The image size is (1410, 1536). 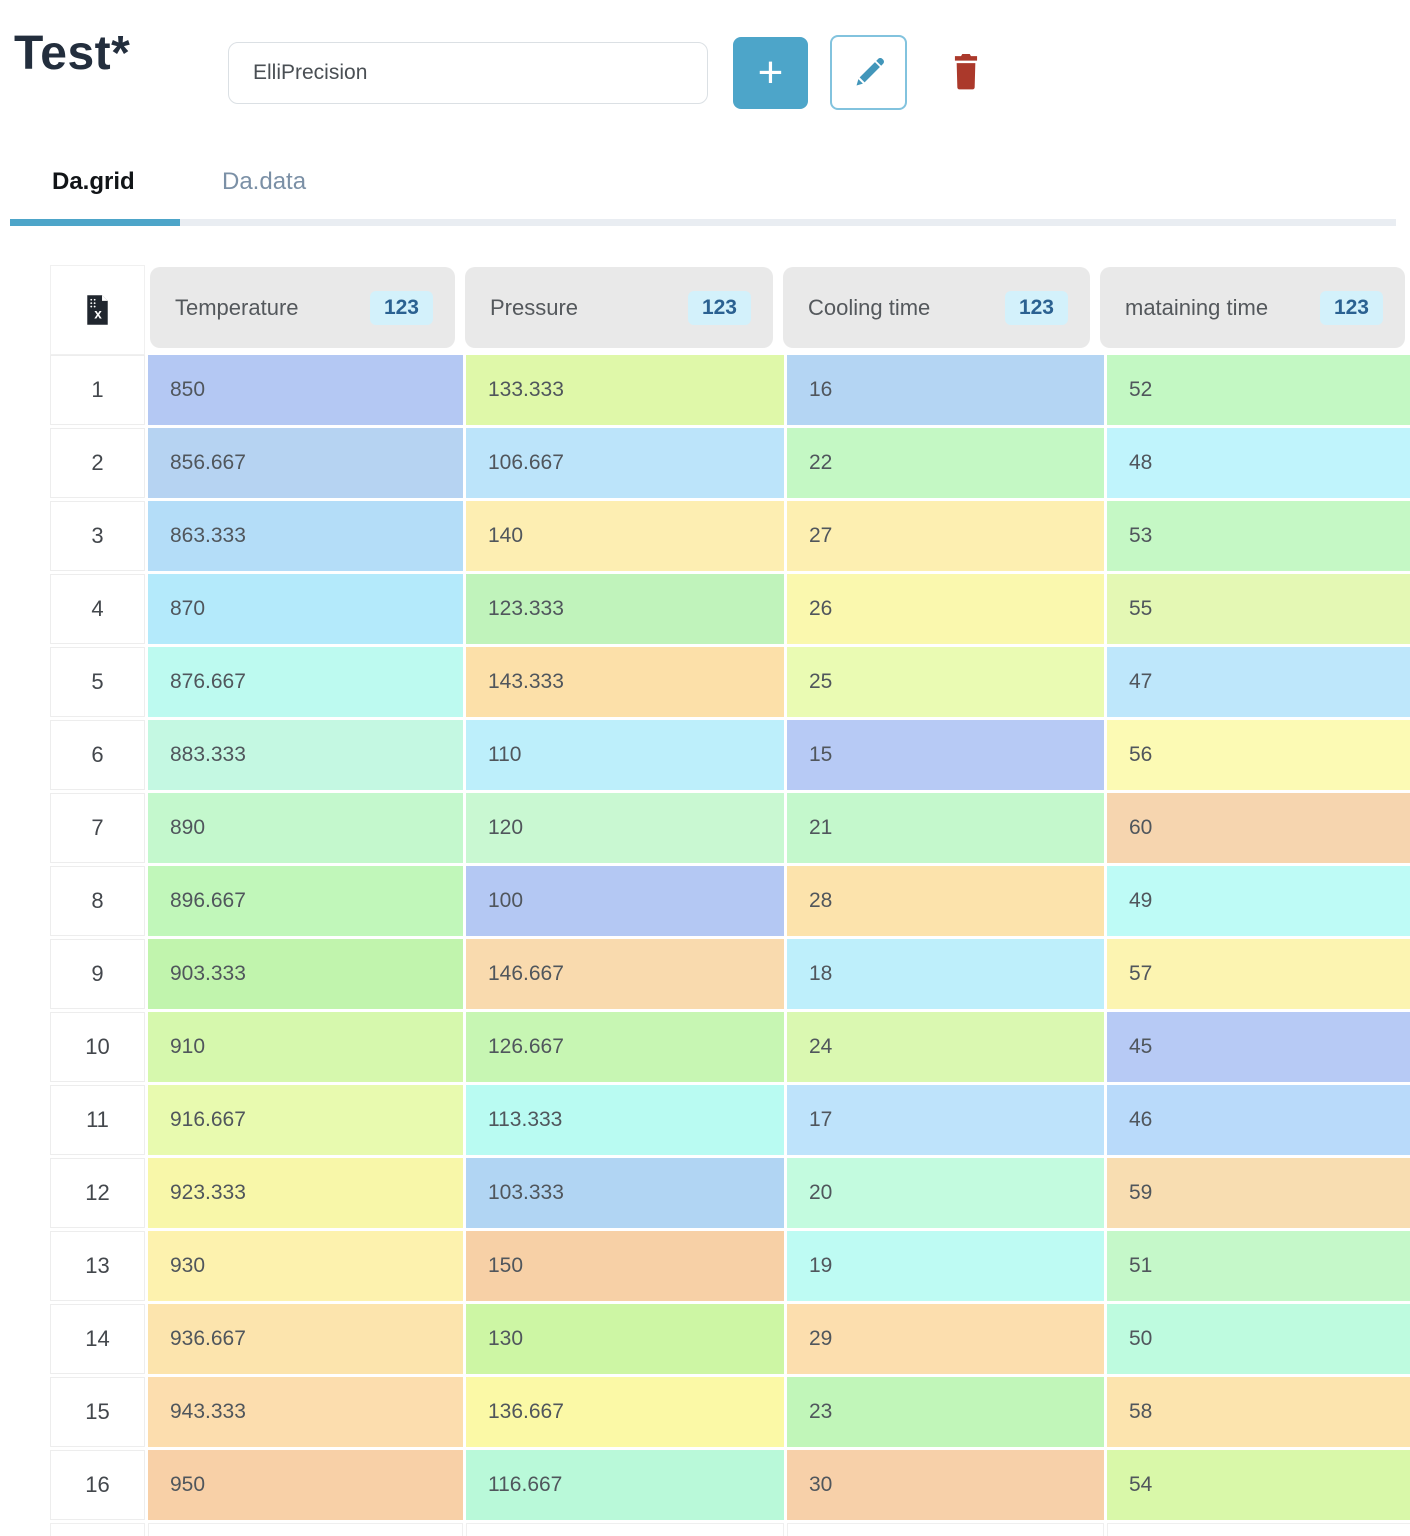 What do you see at coordinates (945, 1193) in the screenshot?
I see `data-cell: 20` at bounding box center [945, 1193].